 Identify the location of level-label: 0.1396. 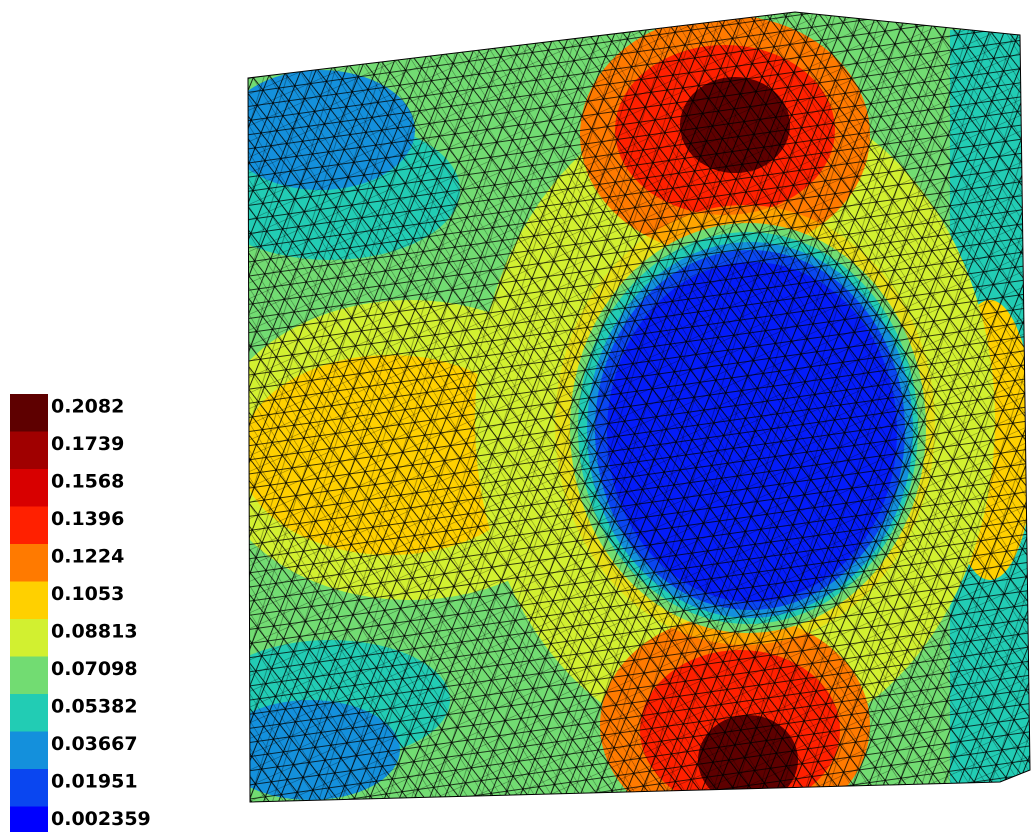
(87, 519).